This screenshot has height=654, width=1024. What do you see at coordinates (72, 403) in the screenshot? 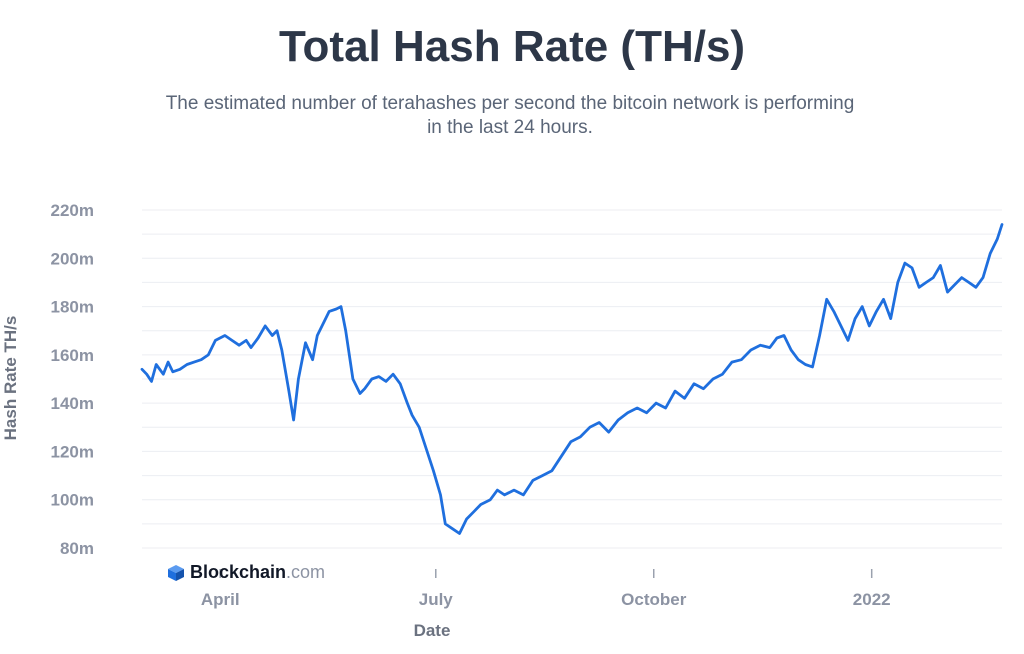
I see `y-tick-label: 140m` at bounding box center [72, 403].